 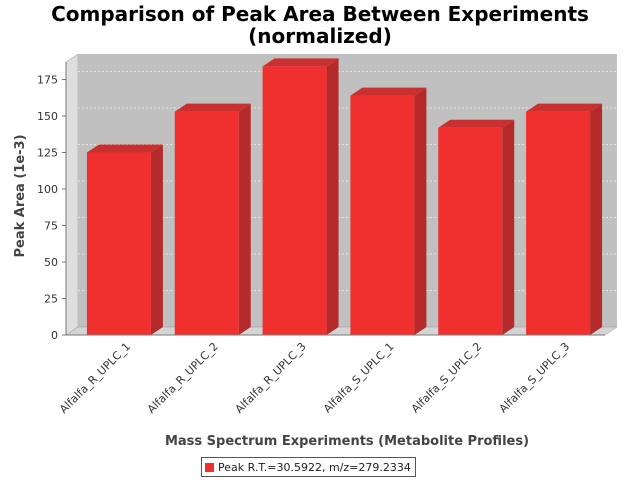 What do you see at coordinates (320, 36) in the screenshot?
I see `chart-title-line-2: (normalized)` at bounding box center [320, 36].